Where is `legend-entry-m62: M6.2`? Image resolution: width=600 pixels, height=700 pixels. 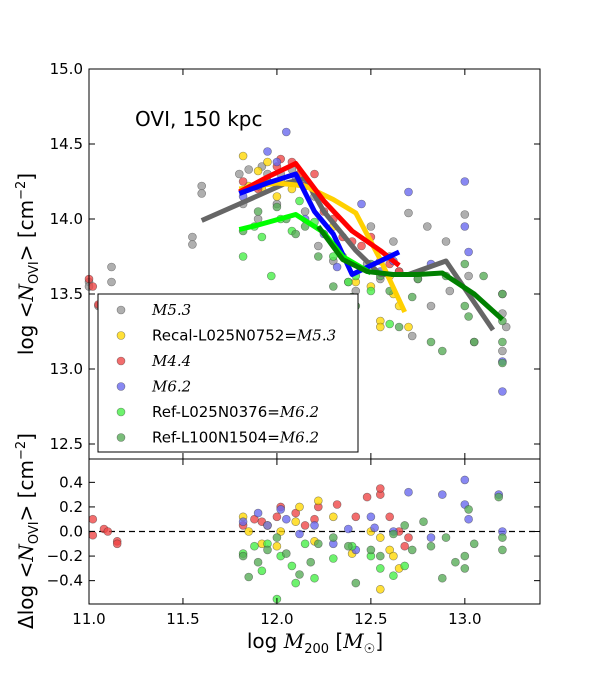
legend-entry-m62: M6.2 is located at coordinates (153, 387).